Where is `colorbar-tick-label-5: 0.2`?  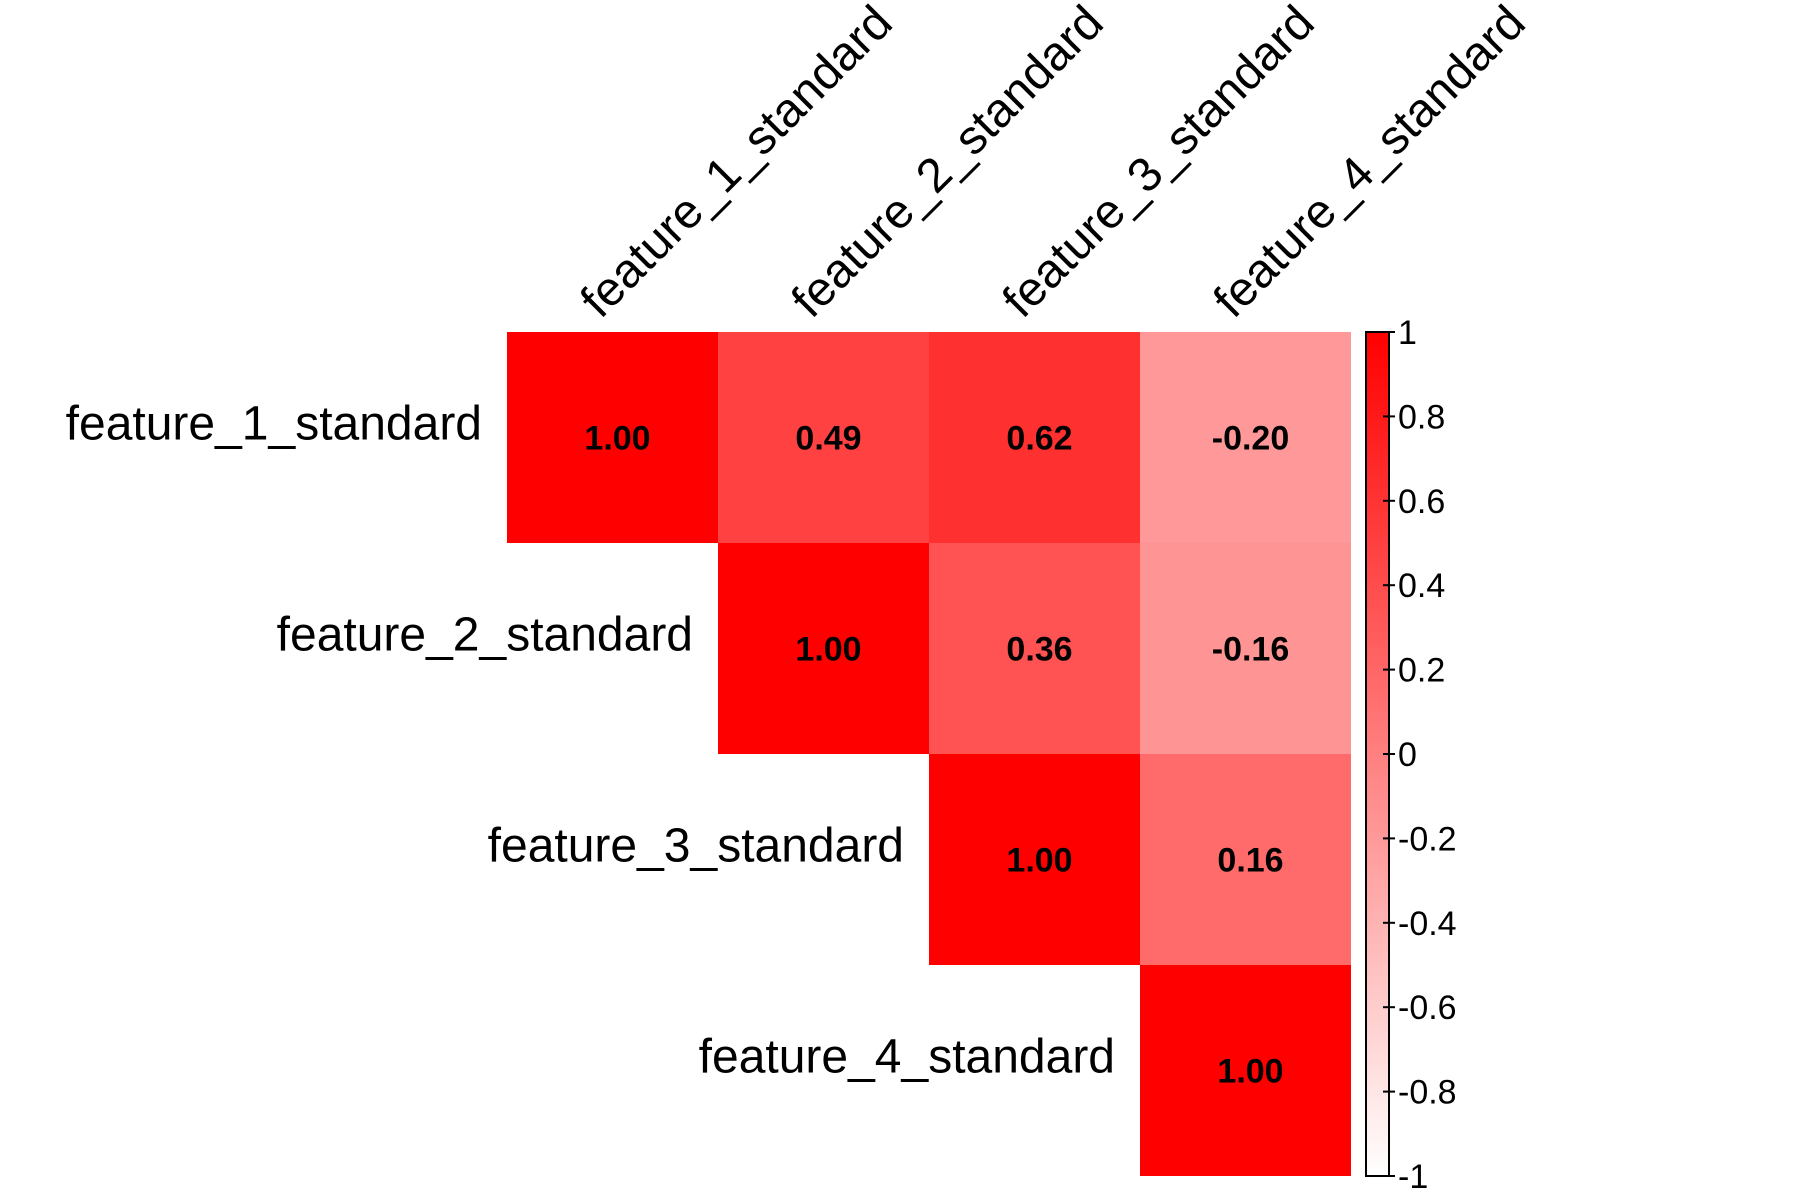 colorbar-tick-label-5: 0.2 is located at coordinates (1421, 671).